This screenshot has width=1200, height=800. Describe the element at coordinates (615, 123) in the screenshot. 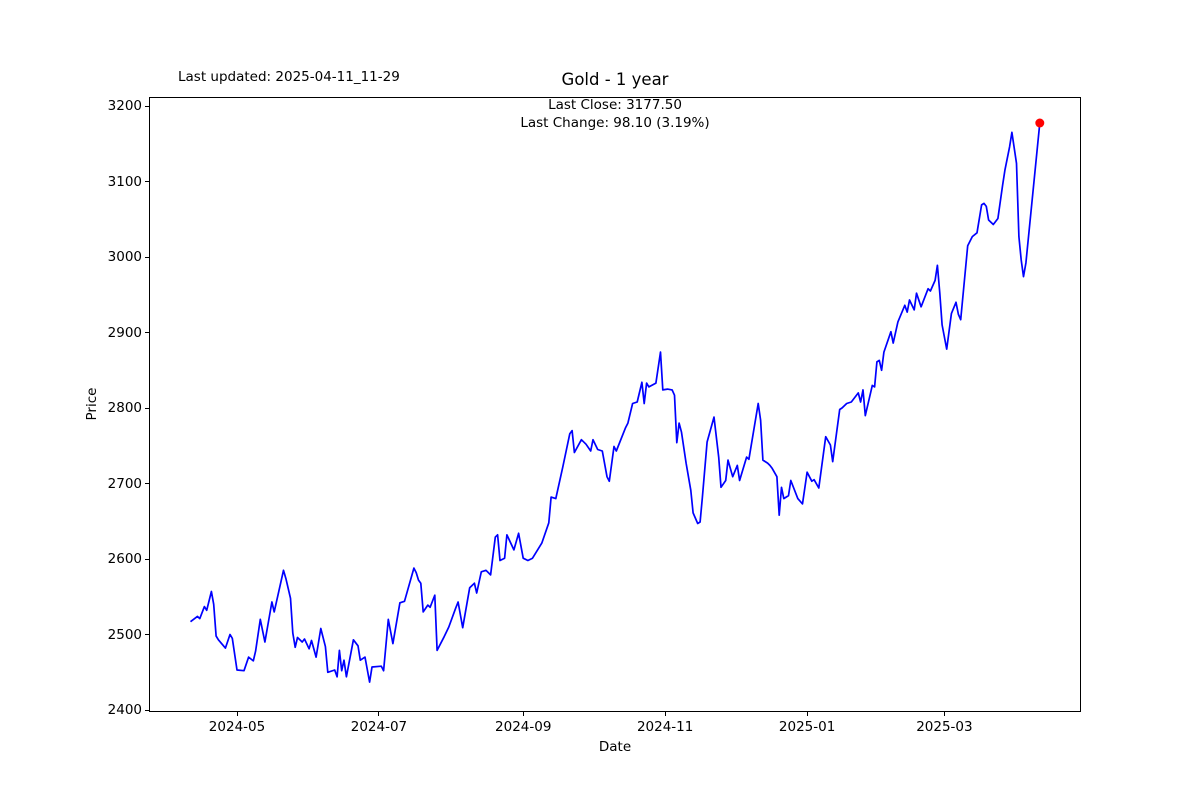

I see `last-change-annotation: Last Change: 98.10 (3.19%)` at that location.